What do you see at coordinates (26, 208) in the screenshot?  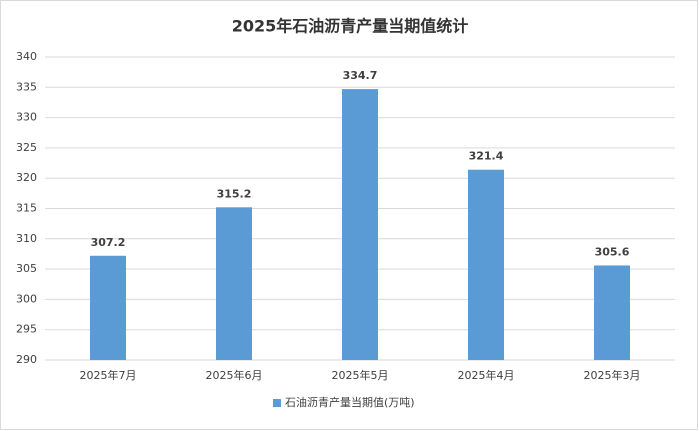 I see `y-tick-label: 315` at bounding box center [26, 208].